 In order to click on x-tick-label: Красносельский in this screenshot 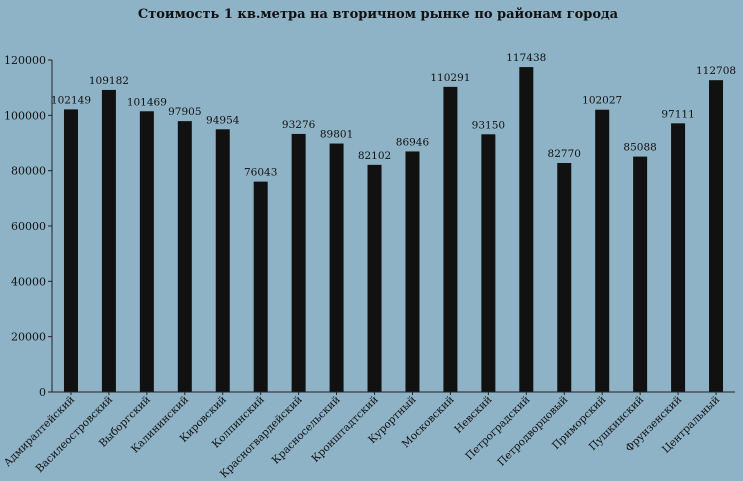, I will do `click(306, 430)`.